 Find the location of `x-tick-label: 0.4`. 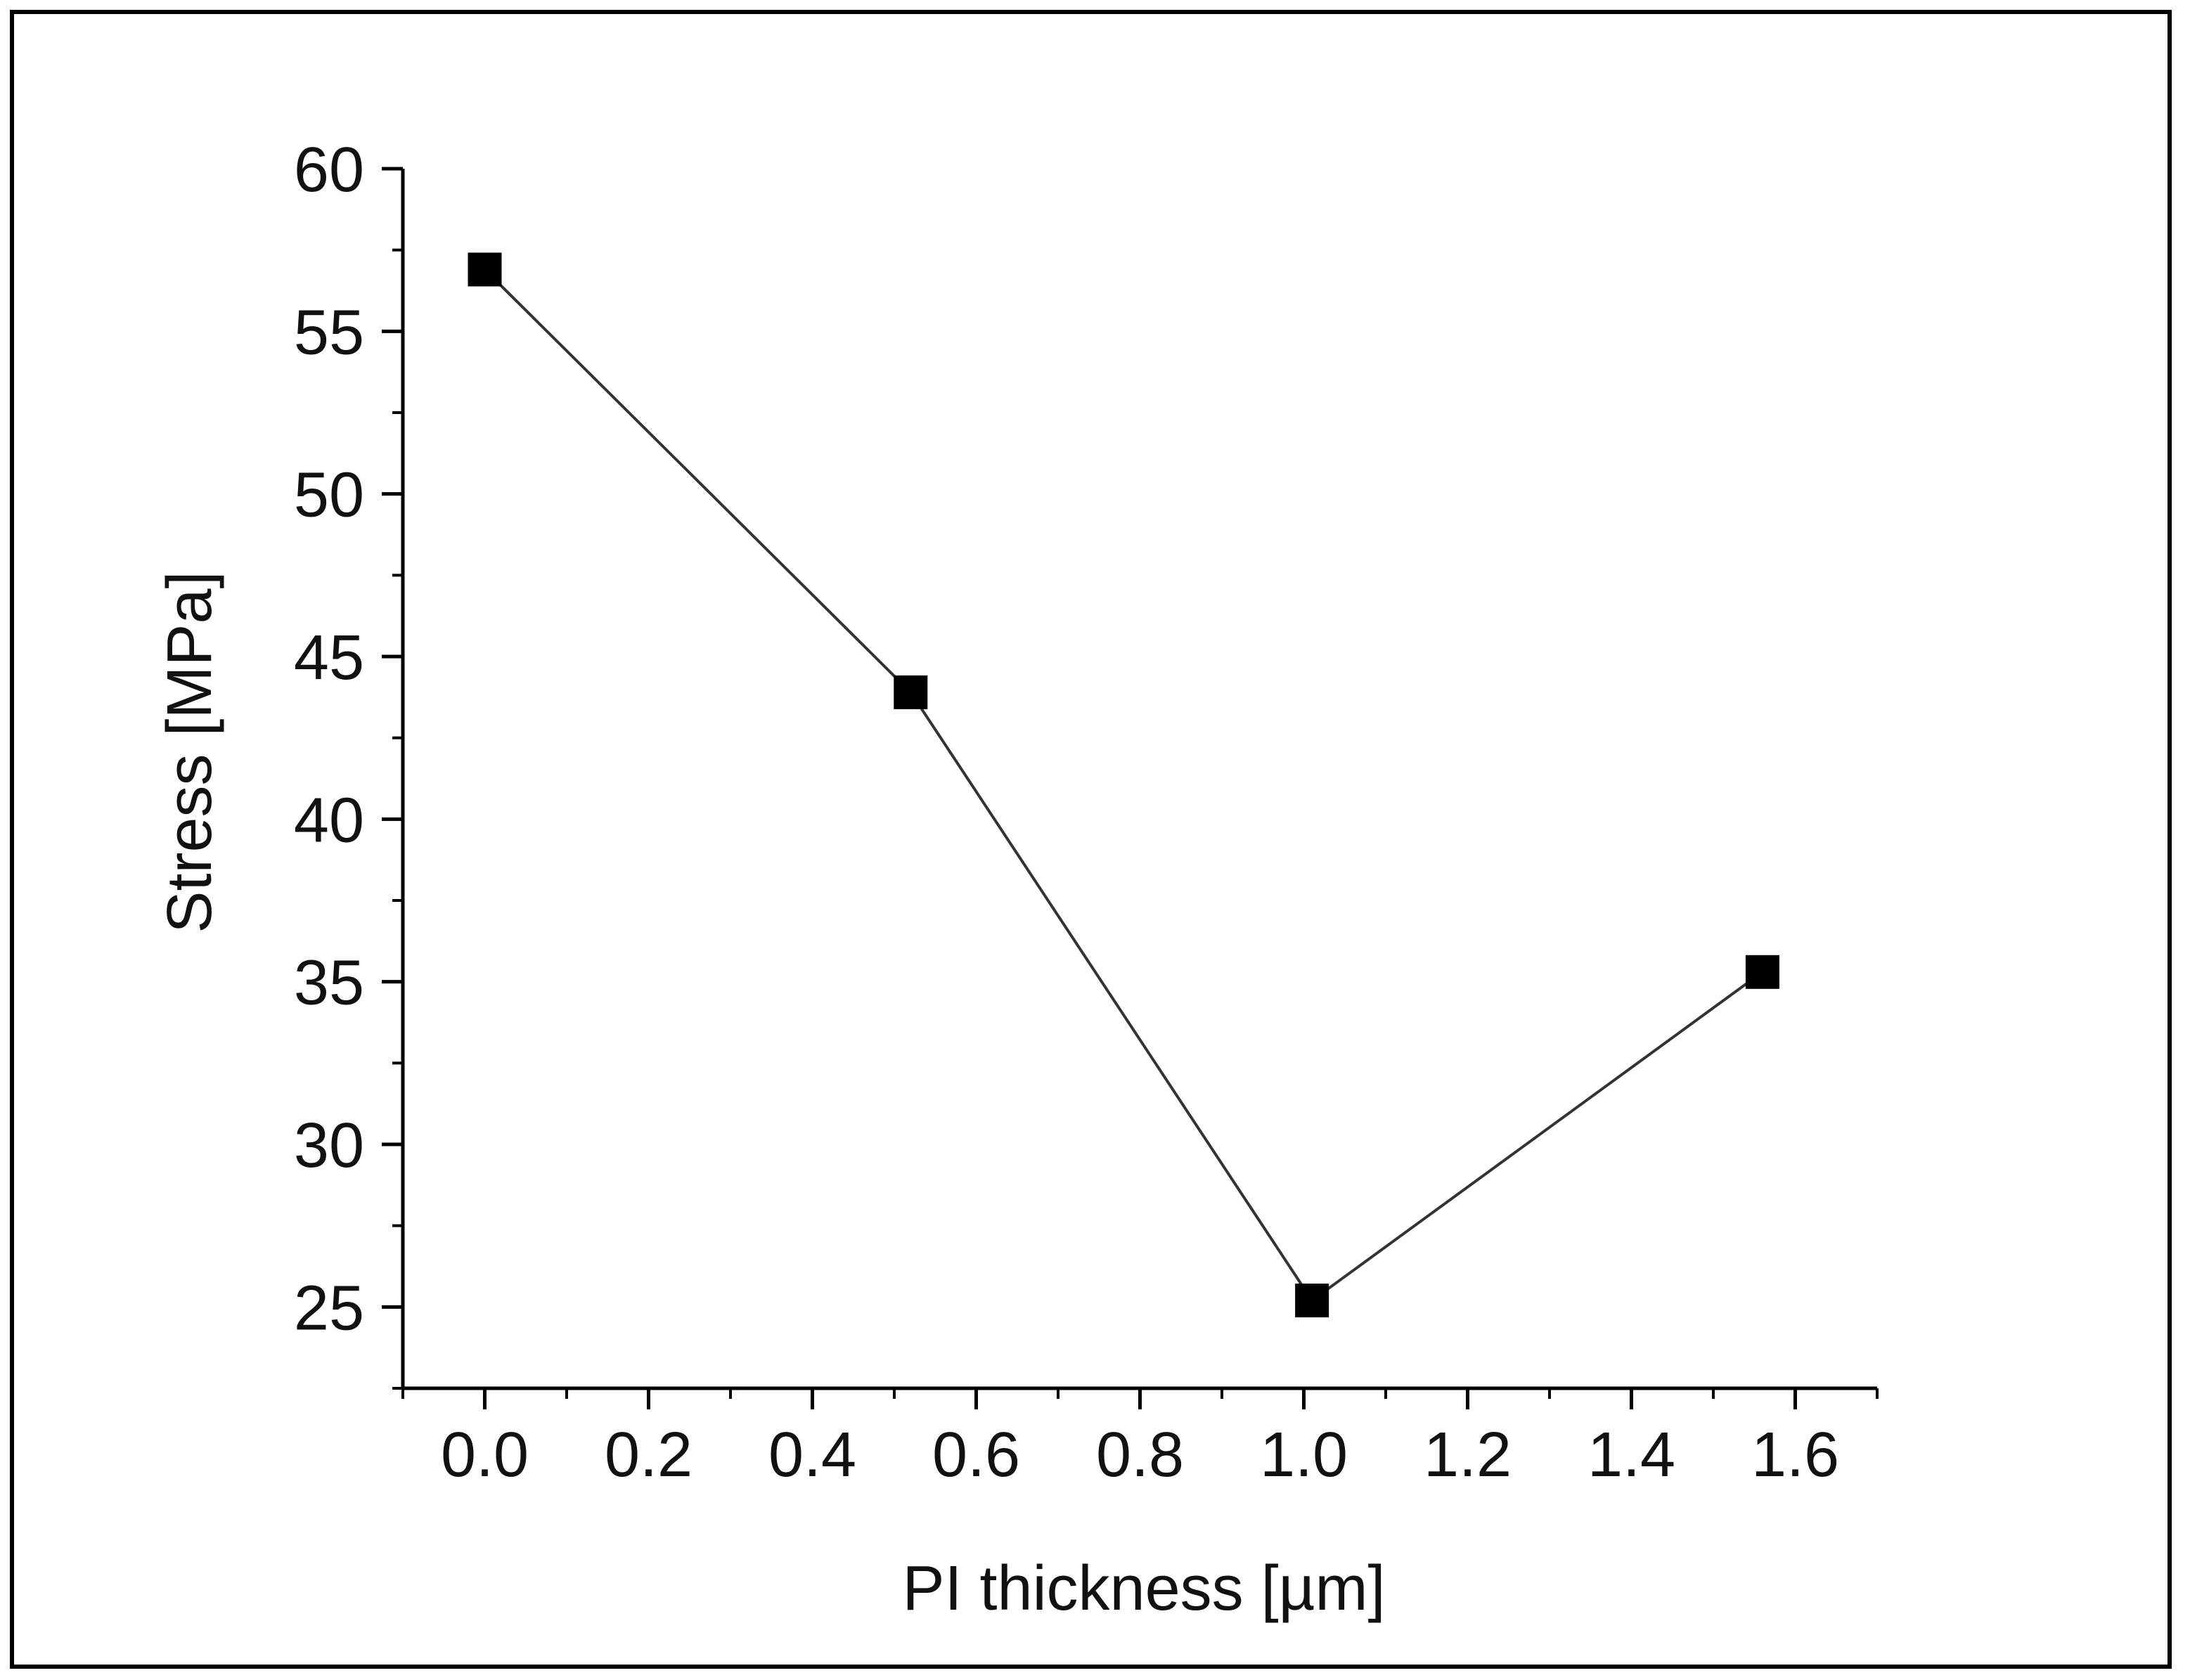

x-tick-label: 0.4 is located at coordinates (812, 1455).